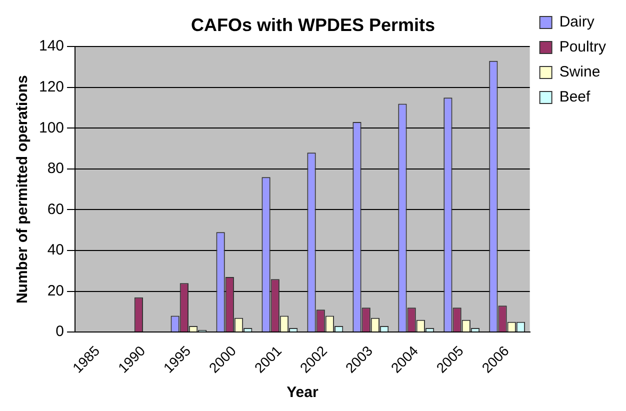  I want to click on y-axis-title: Number of permitted operations, so click(23, 189).